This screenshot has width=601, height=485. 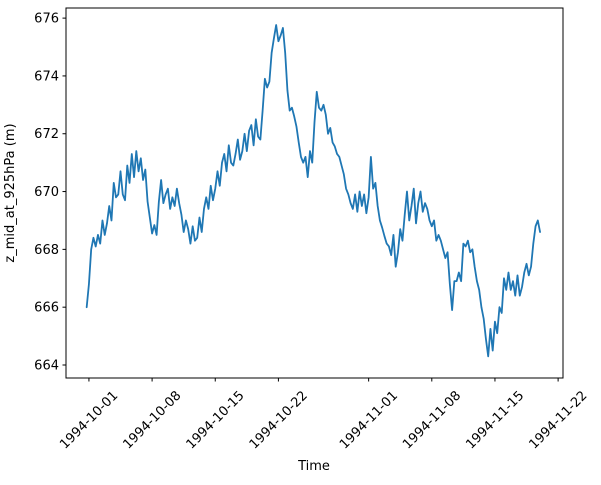 What do you see at coordinates (46, 76) in the screenshot?
I see `y-tick-label: 674` at bounding box center [46, 76].